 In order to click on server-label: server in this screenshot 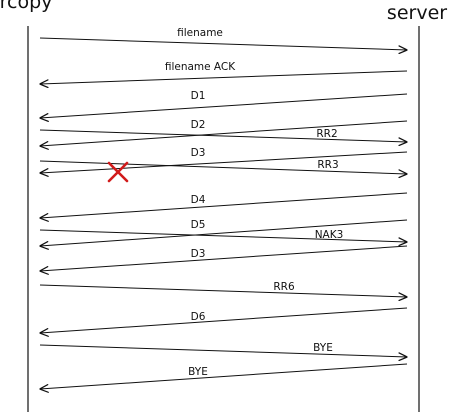, I will do `click(417, 13)`.